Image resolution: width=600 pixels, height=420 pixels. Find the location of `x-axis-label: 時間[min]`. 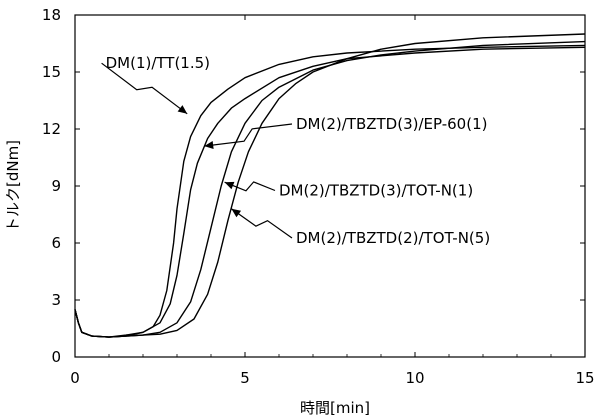

x-axis-label: 時間[min] is located at coordinates (335, 408).